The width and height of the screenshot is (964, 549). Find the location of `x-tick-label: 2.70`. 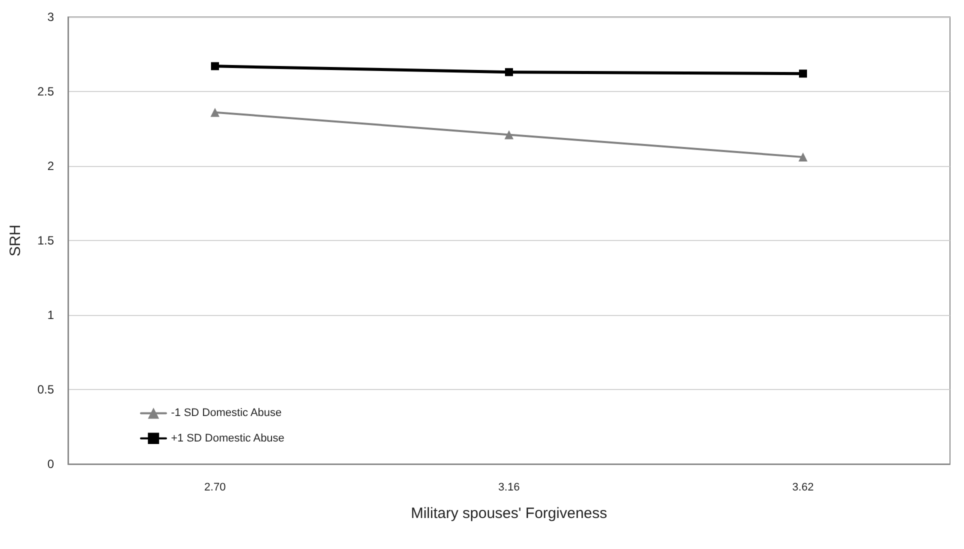

x-tick-label: 2.70 is located at coordinates (215, 488).